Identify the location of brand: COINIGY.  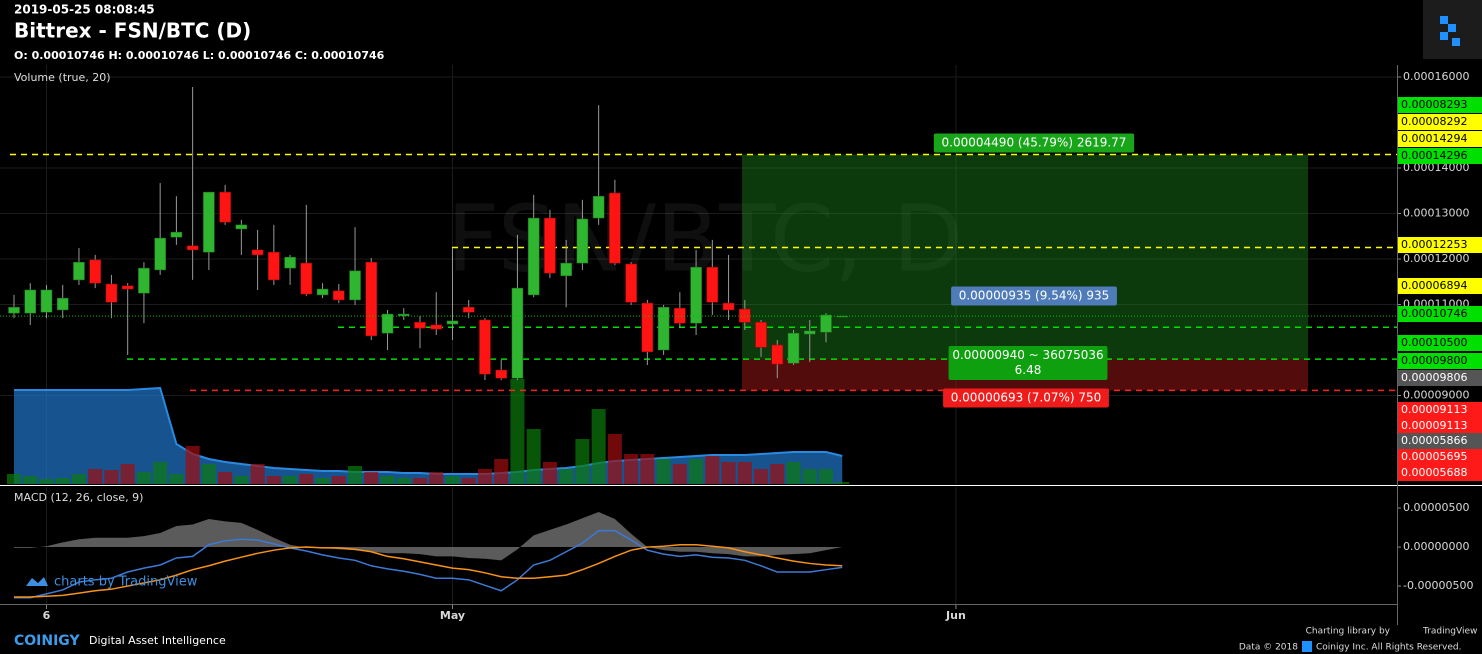
(47, 641).